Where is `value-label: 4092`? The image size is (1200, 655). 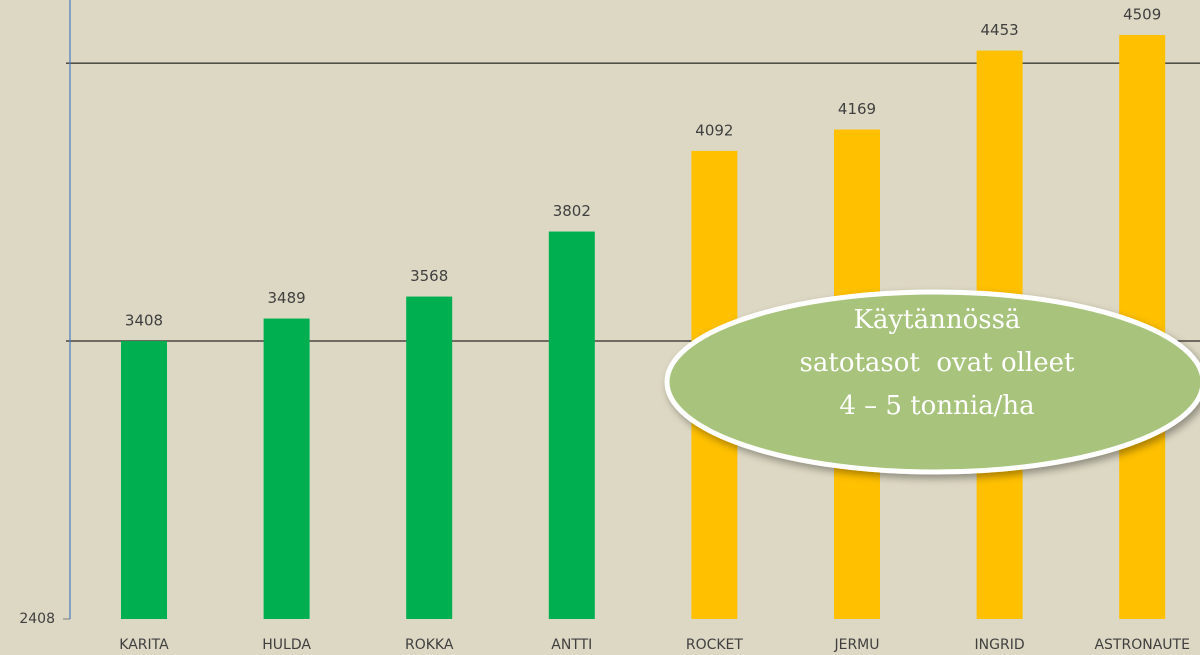 value-label: 4092 is located at coordinates (714, 130).